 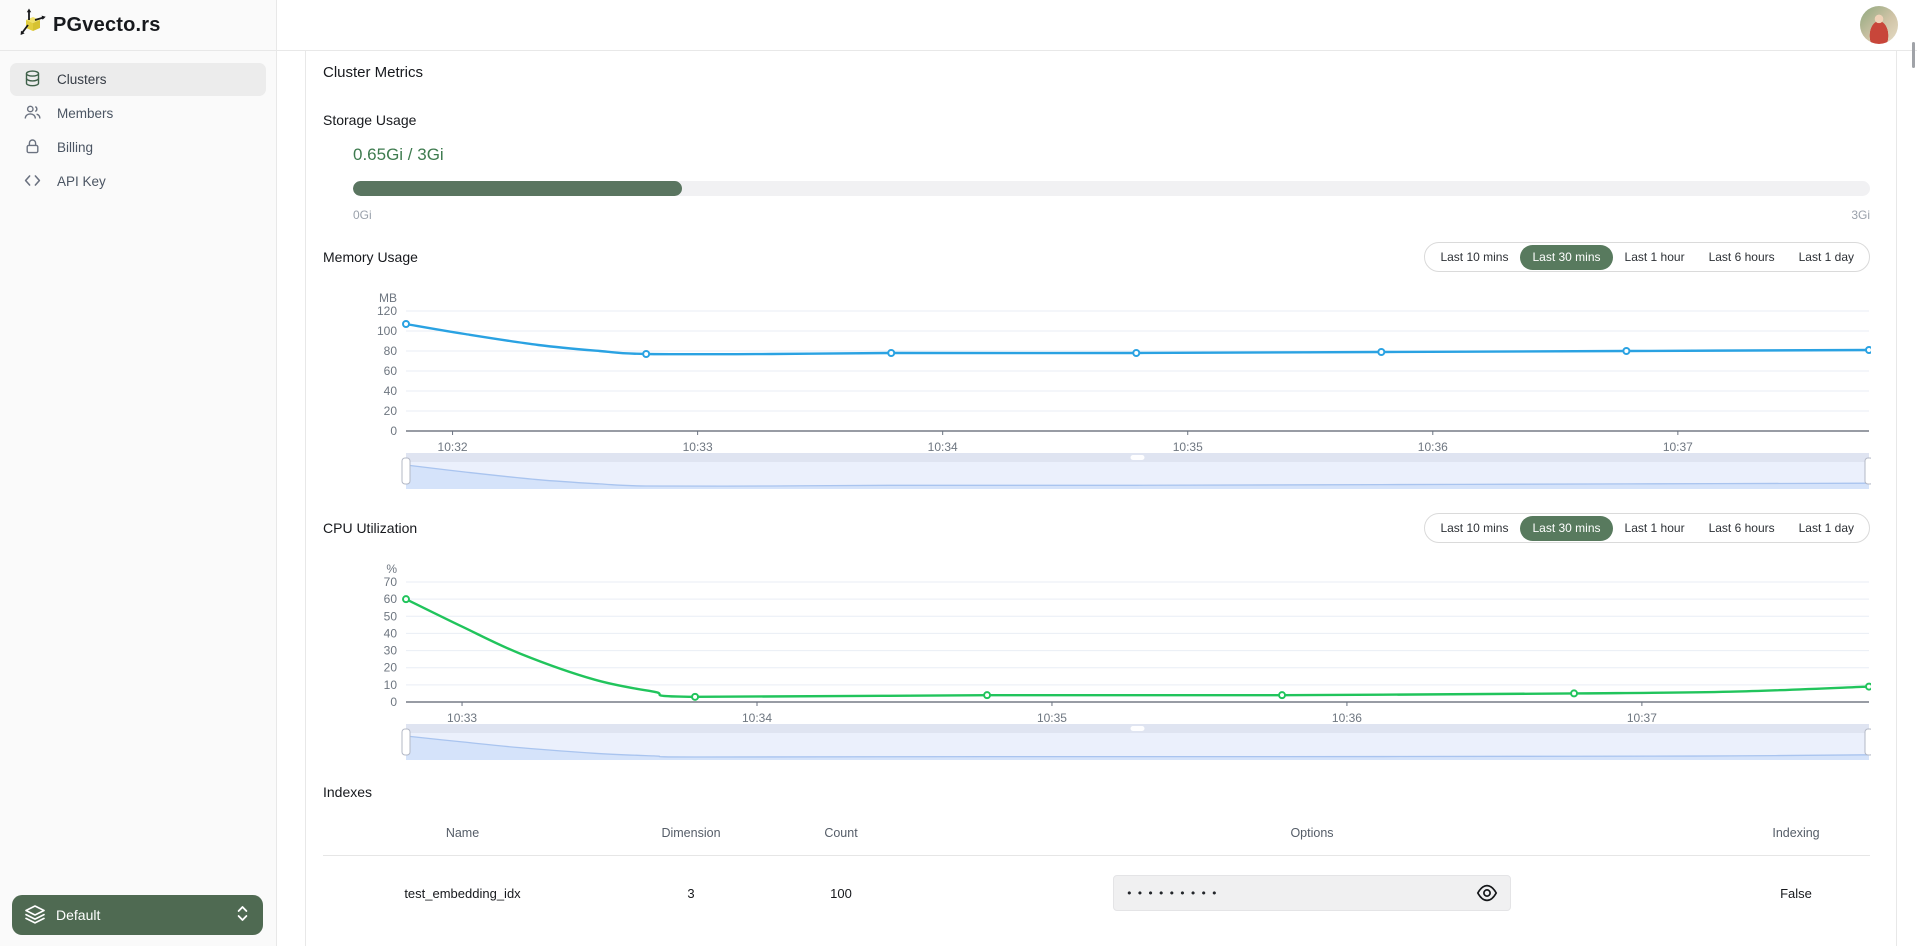 I want to click on sidebar-item-billing: Billing, so click(x=138, y=147).